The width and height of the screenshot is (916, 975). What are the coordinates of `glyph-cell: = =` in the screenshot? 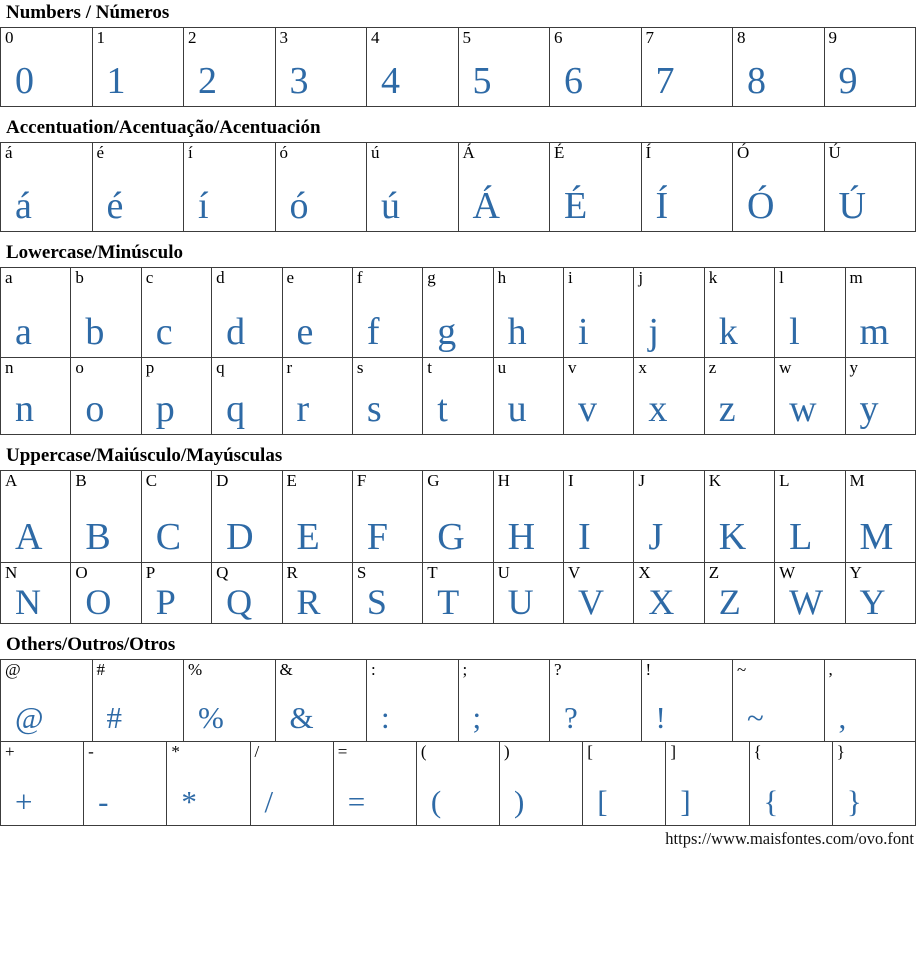 It's located at (374, 783).